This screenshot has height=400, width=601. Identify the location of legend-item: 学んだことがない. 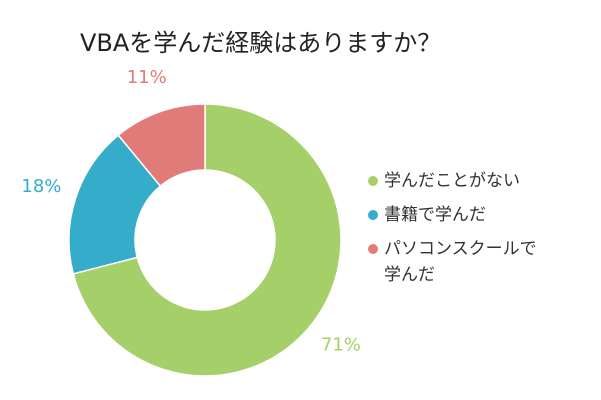
(458, 181).